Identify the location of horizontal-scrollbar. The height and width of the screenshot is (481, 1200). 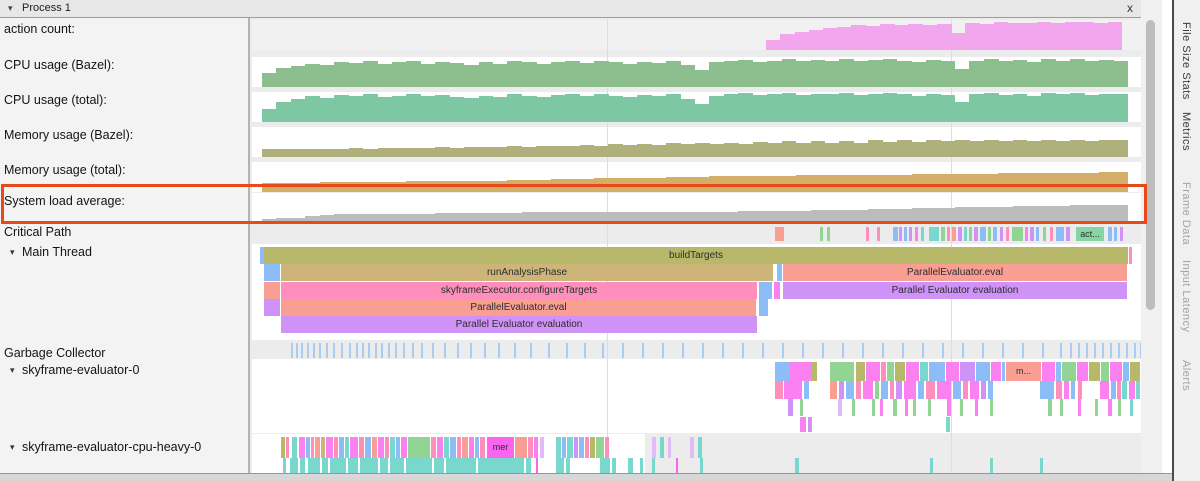
(586, 477).